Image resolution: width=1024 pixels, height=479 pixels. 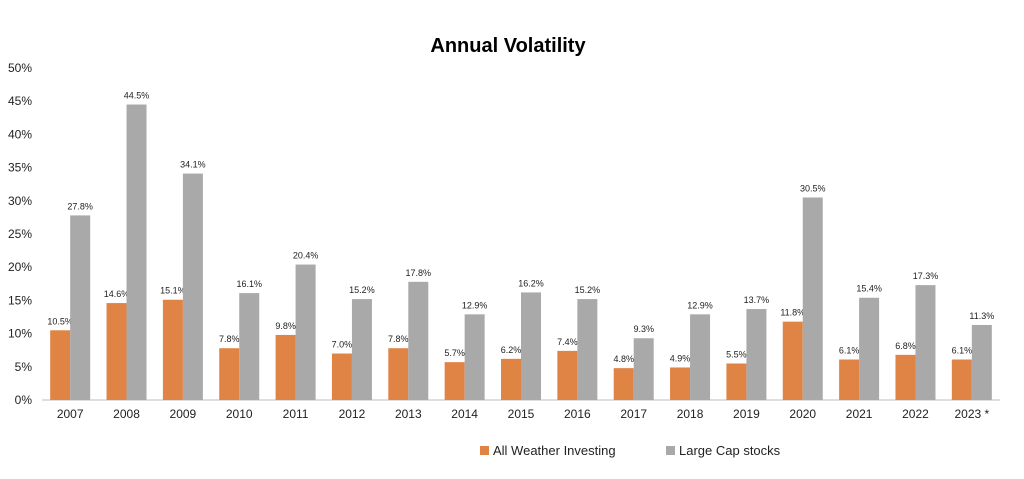 I want to click on x-tick-label: 2008, so click(x=126, y=414).